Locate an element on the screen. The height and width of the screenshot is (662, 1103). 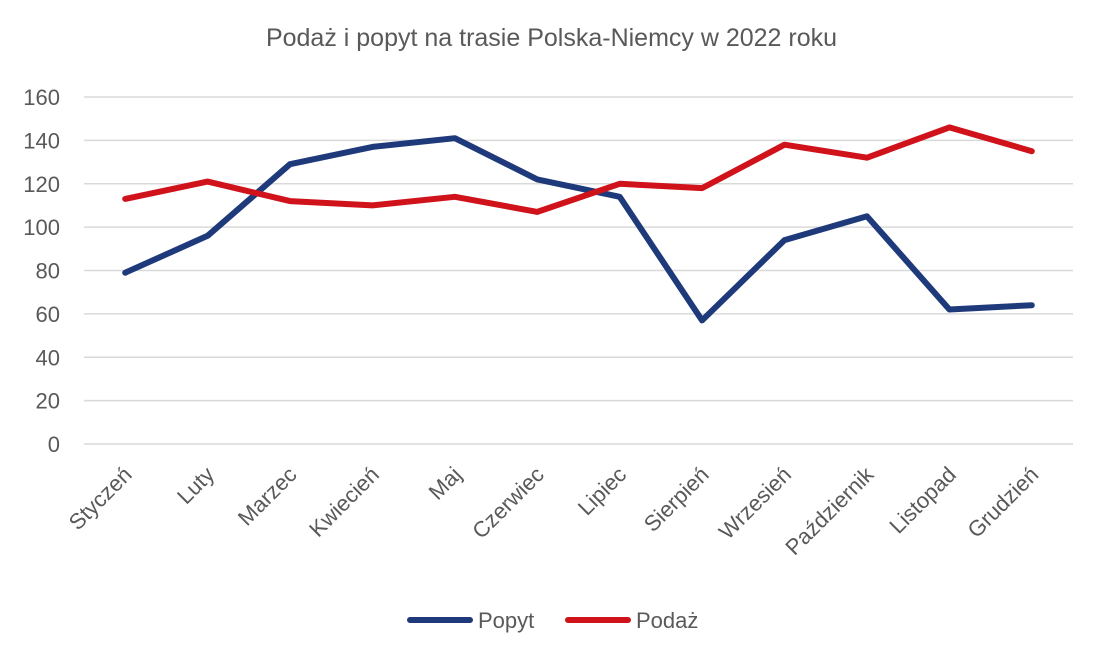
x-tick-label: Sierpień is located at coordinates (676, 499).